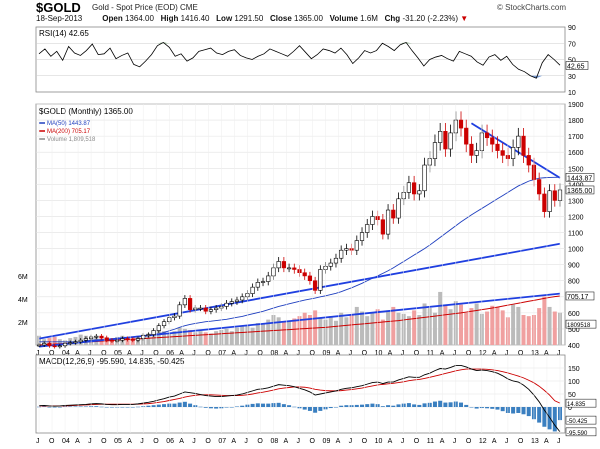  Describe the element at coordinates (579, 326) in the screenshot. I see `volume-last-label: 1809518` at that location.